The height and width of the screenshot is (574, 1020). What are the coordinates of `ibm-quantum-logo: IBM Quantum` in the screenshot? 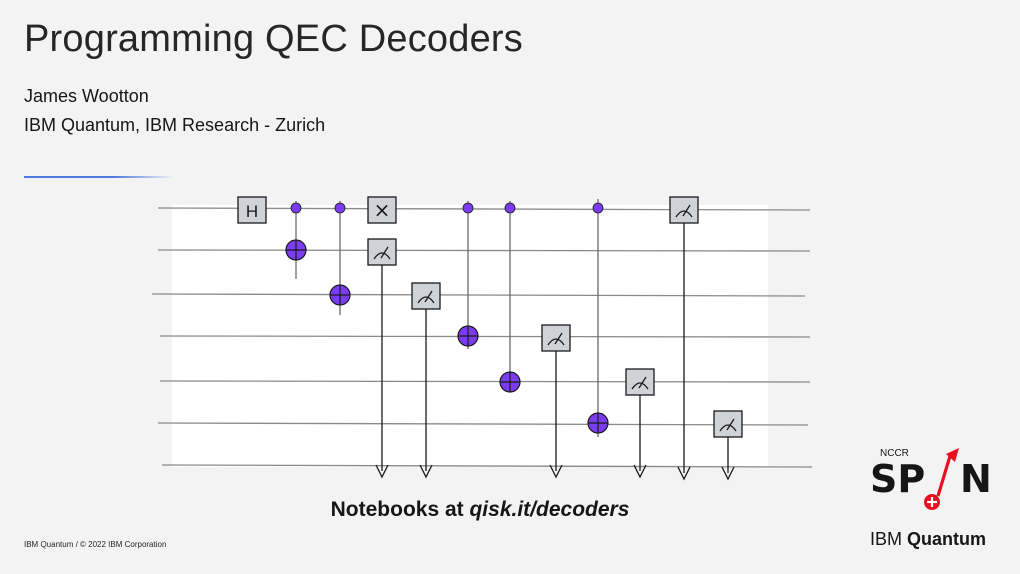 It's located at (928, 539).